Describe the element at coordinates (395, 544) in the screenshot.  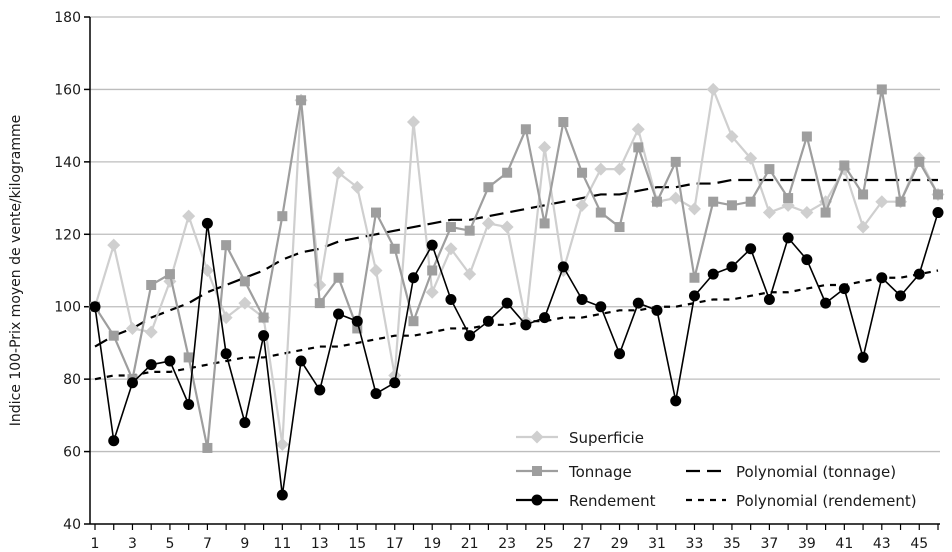
I see `x-tick-label: 17` at that location.